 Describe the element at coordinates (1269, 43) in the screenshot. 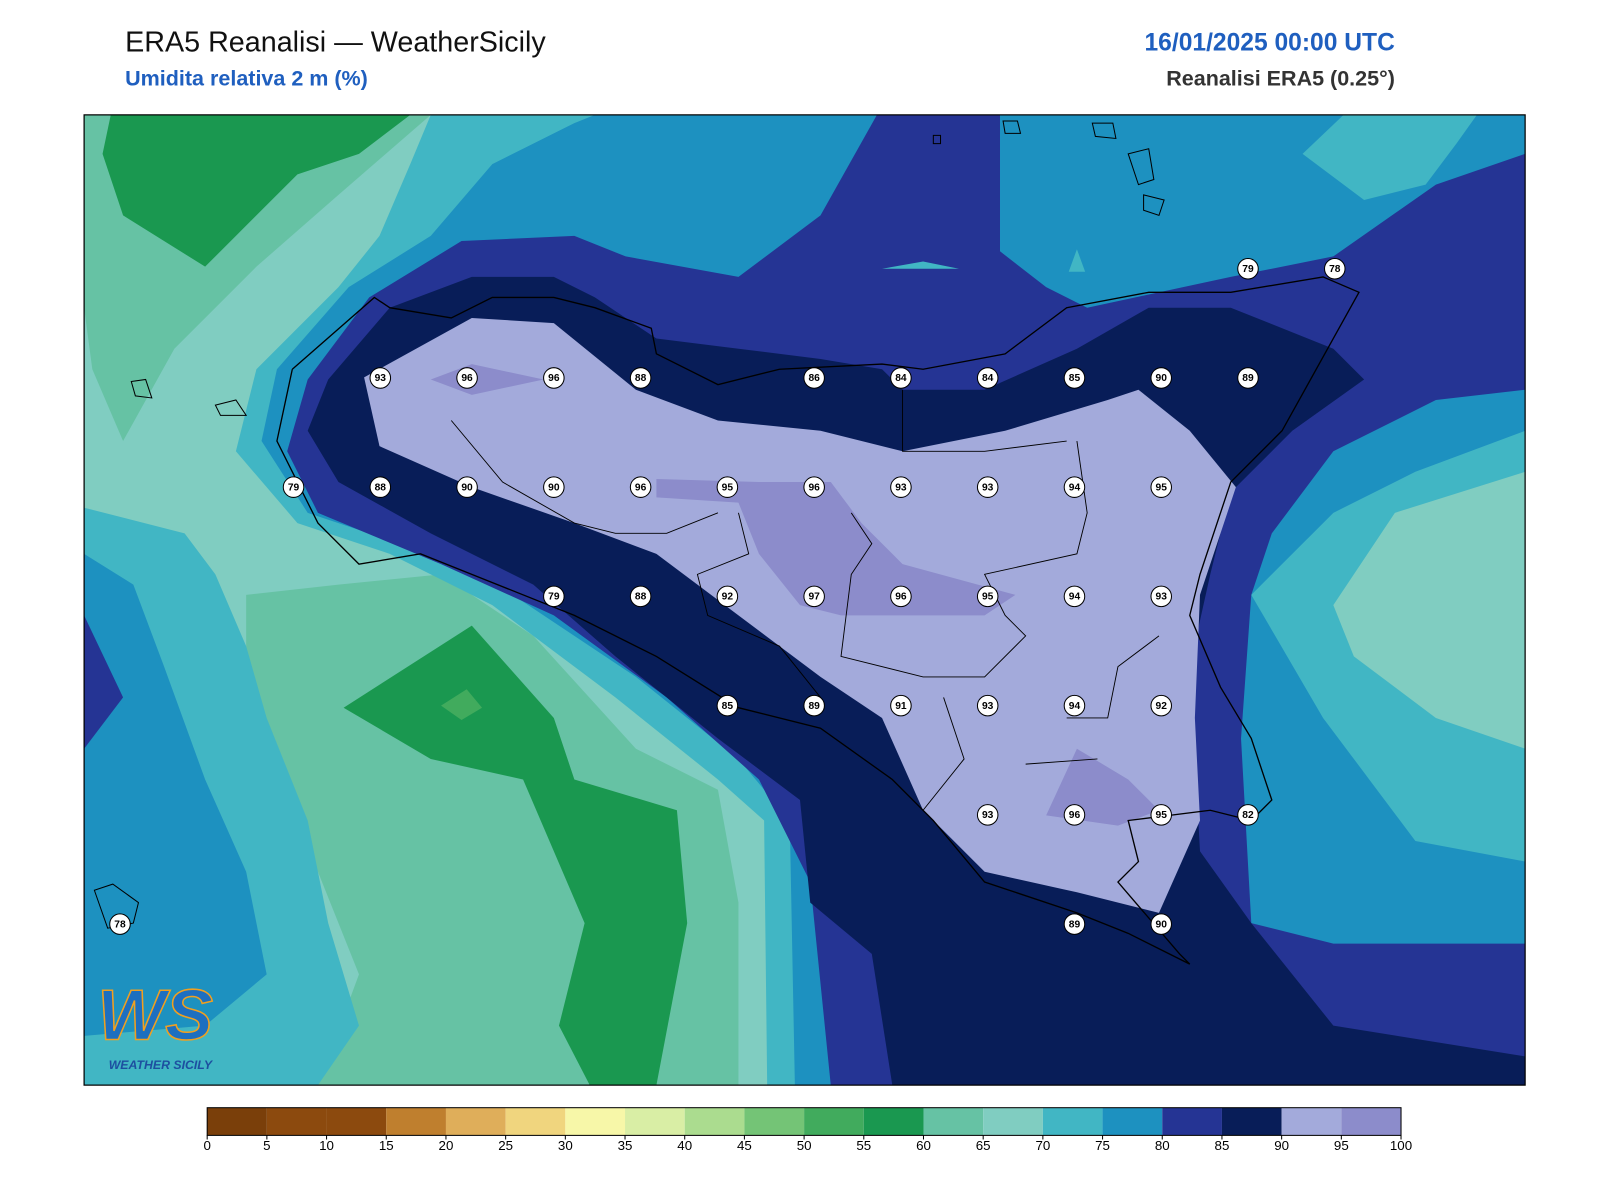

I see `datetime: 16/01/2025 00:00 UTC` at that location.